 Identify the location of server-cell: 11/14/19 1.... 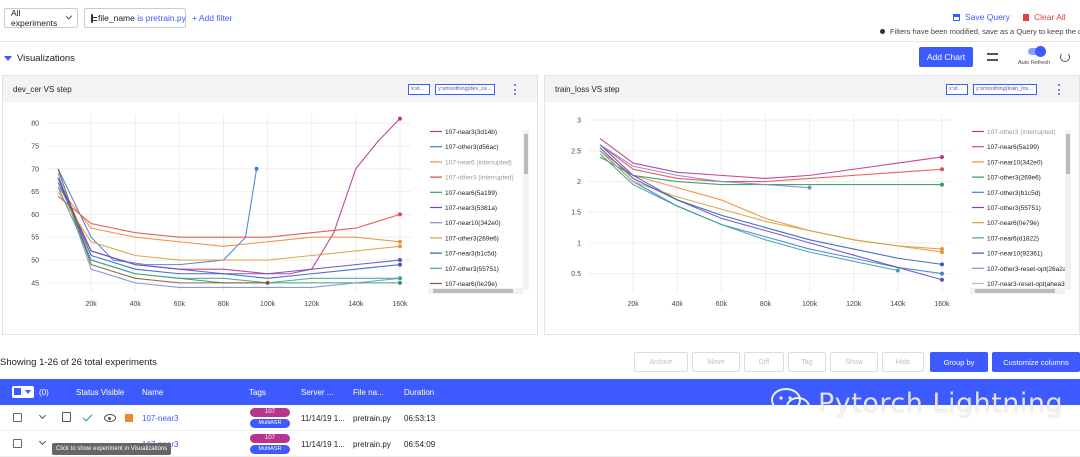
(323, 418).